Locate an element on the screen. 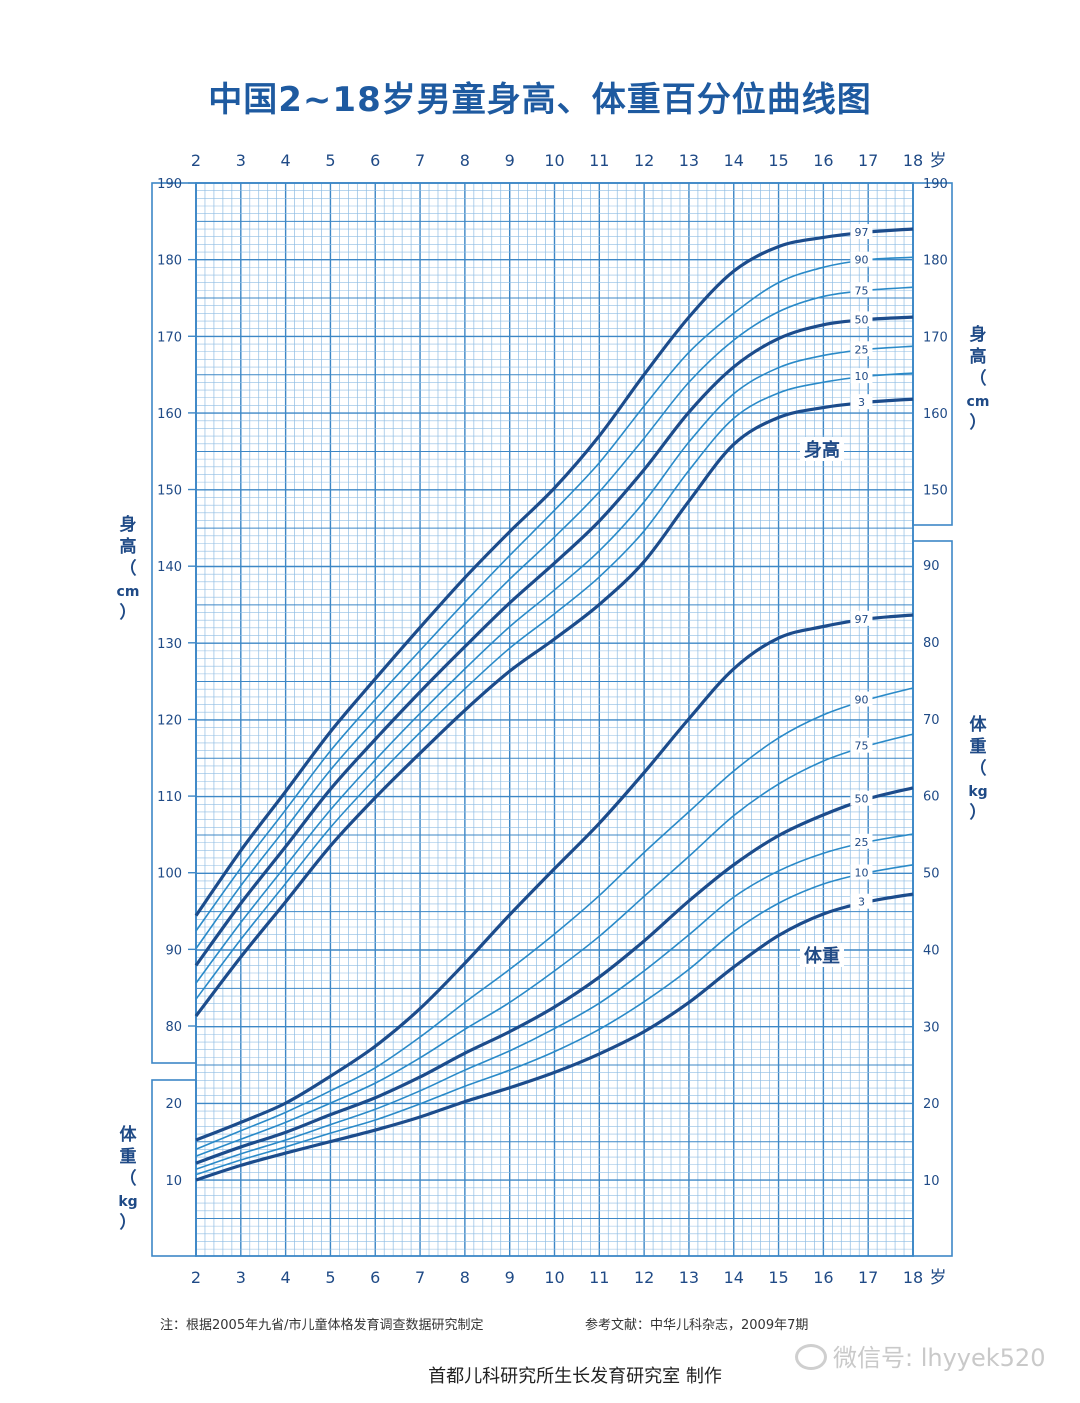 The image size is (1080, 1403). weight-tick-label-right: 70 is located at coordinates (931, 720).